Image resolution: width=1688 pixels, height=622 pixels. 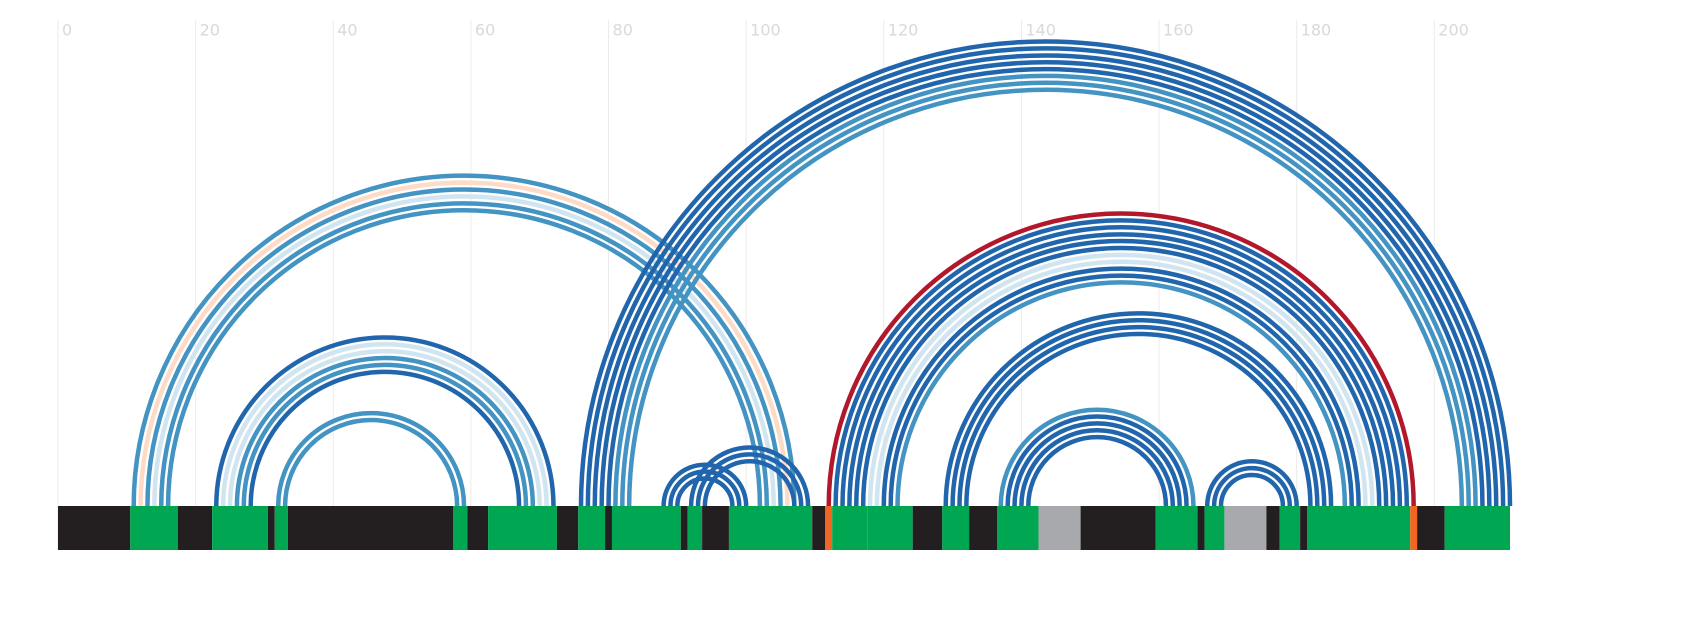 What do you see at coordinates (210, 30) in the screenshot?
I see `x-tick-label: 20` at bounding box center [210, 30].